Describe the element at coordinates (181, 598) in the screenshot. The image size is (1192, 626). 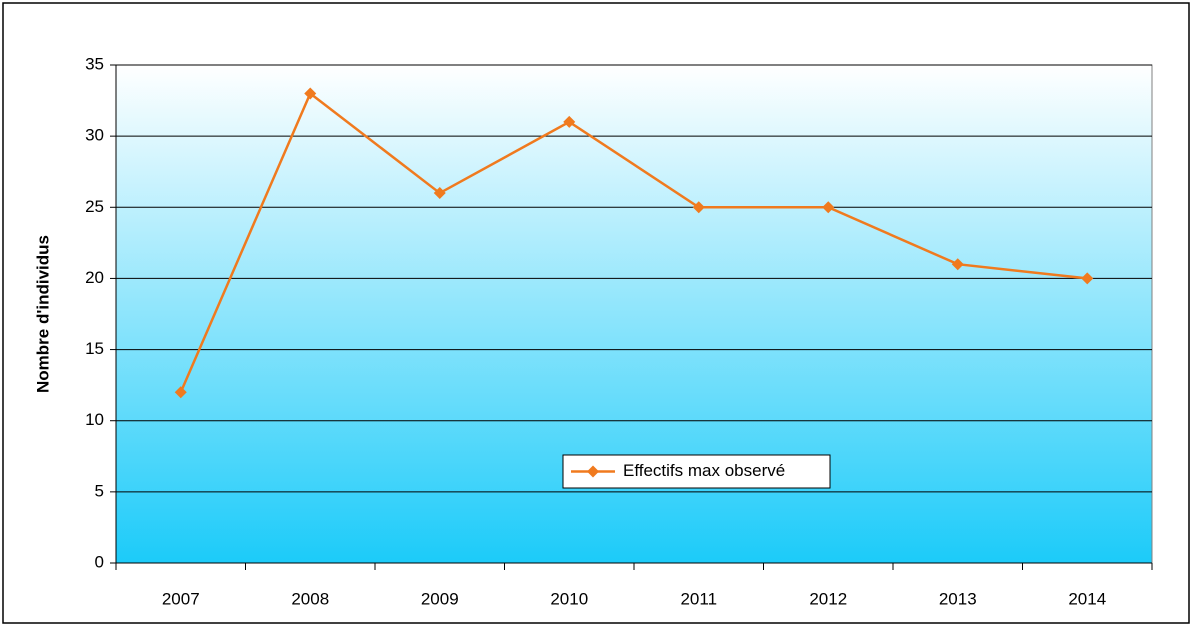
I see `x-tick-label: 2007` at that location.